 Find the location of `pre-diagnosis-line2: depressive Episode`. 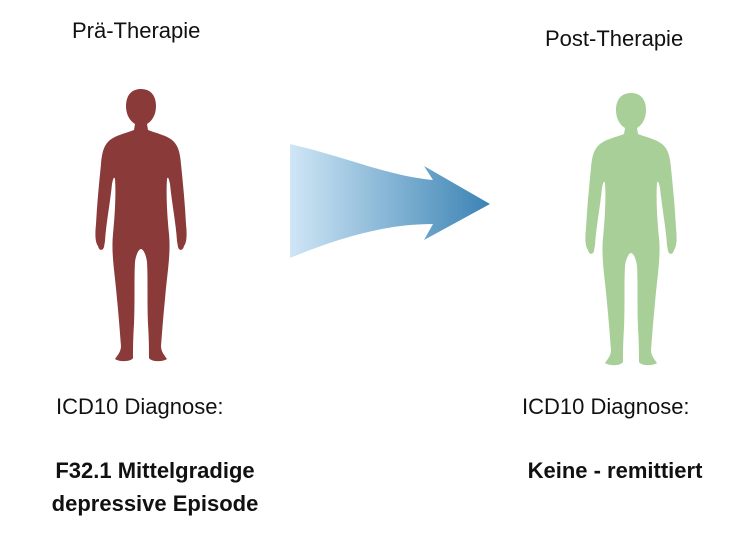

pre-diagnosis-line2: depressive Episode is located at coordinates (155, 503).